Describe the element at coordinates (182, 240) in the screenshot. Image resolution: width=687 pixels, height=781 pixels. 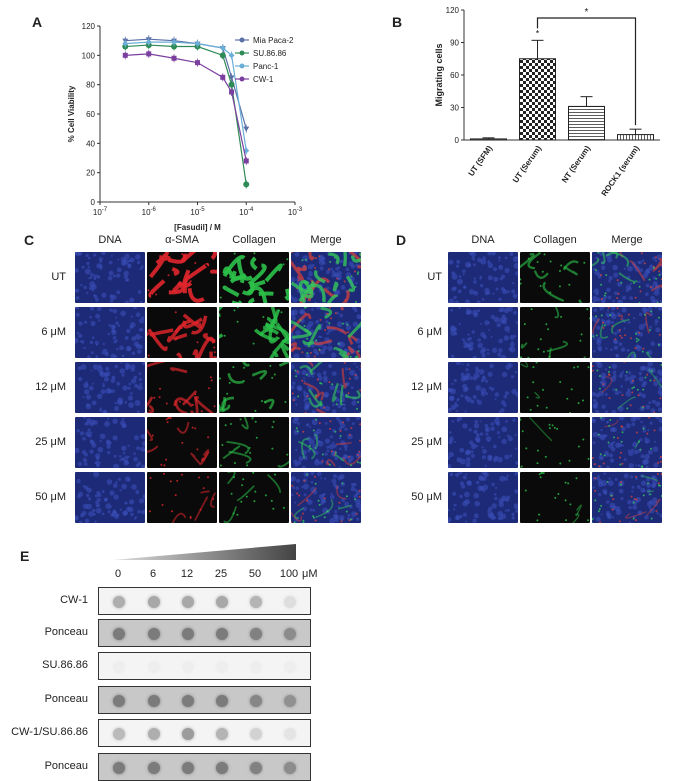
I see `panel-c-header: α-SMA` at that location.